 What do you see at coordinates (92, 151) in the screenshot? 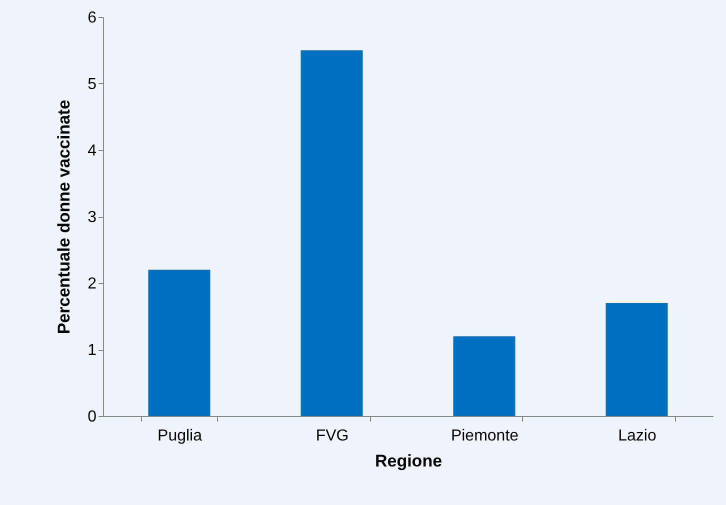
I see `y-tick-label: 4` at bounding box center [92, 151].